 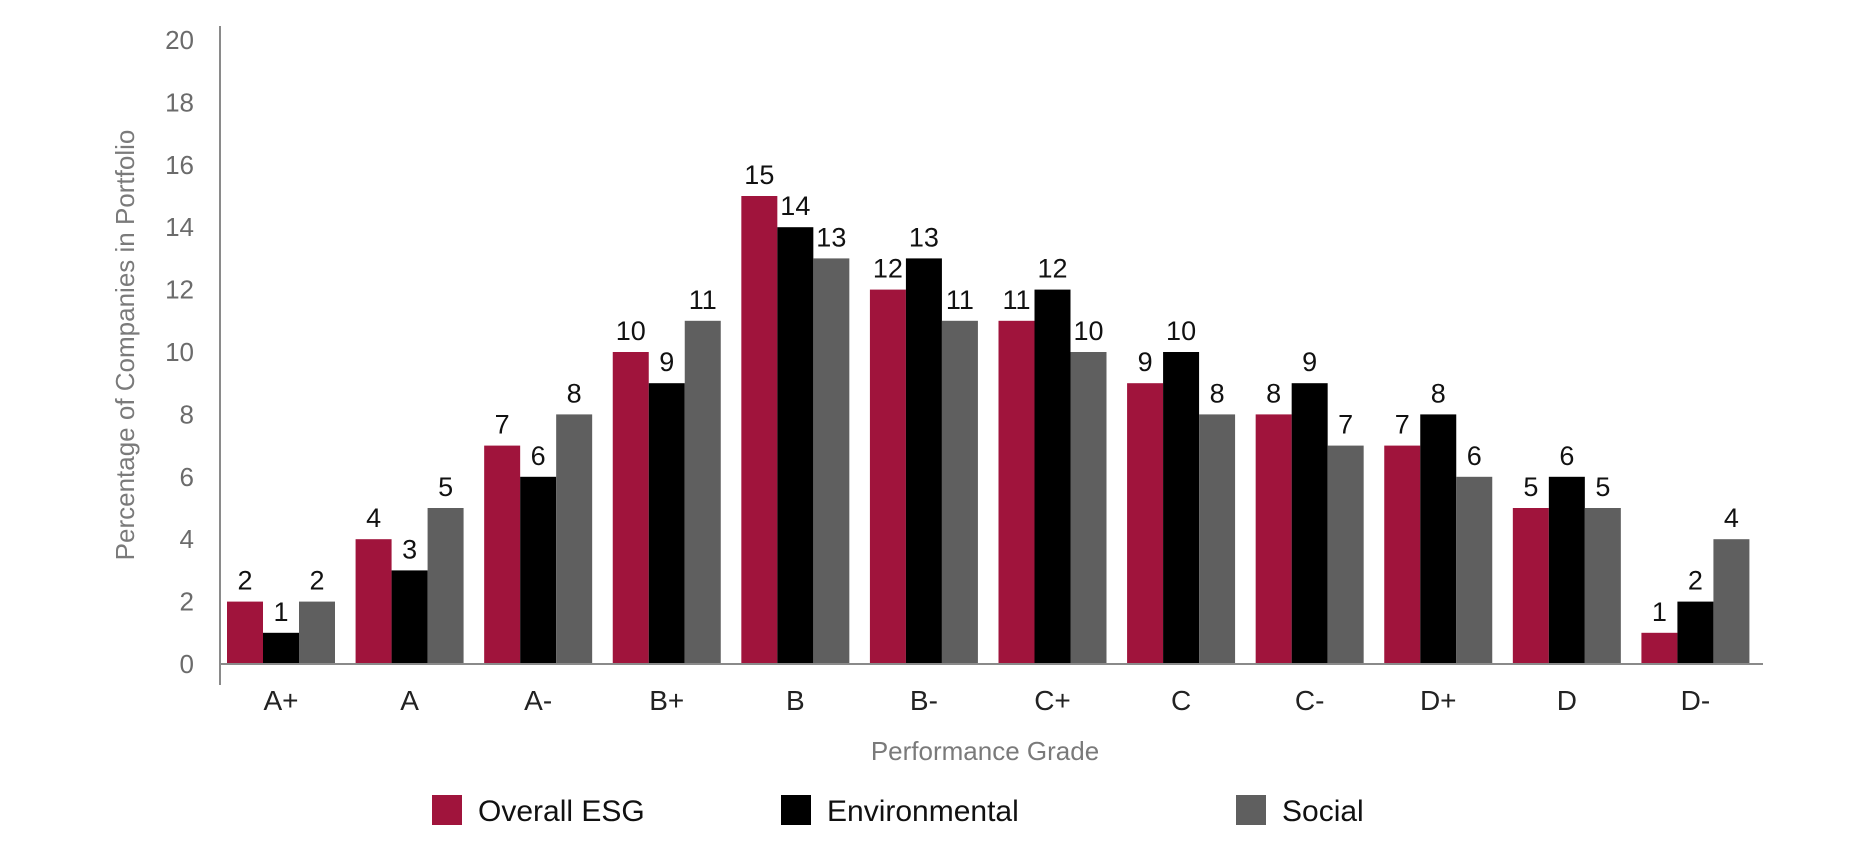 I want to click on bar-overall-esg-A, so click(x=373, y=601).